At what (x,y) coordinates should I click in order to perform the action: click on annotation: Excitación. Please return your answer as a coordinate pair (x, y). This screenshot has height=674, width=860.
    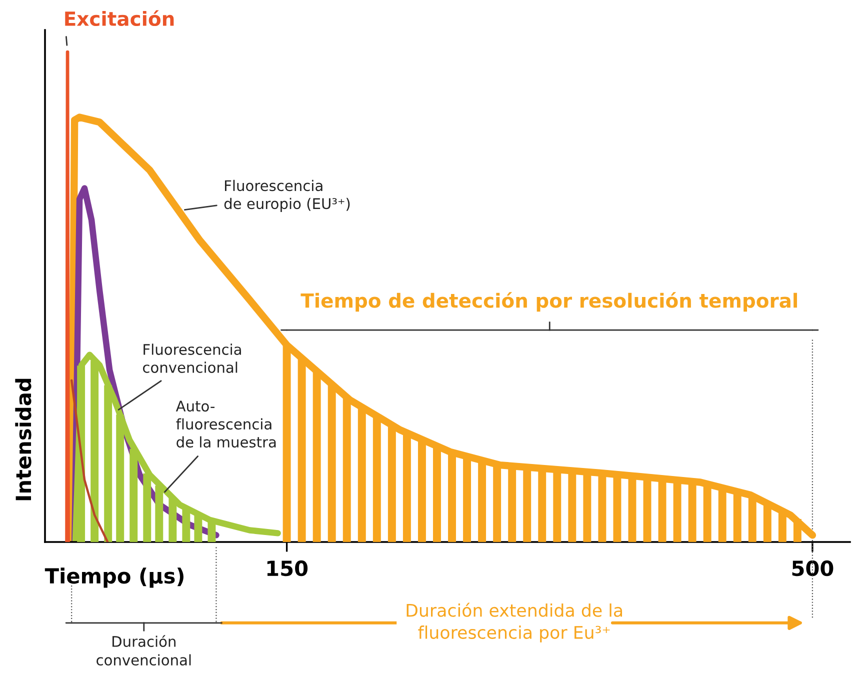
    Looking at the image, I should click on (119, 18).